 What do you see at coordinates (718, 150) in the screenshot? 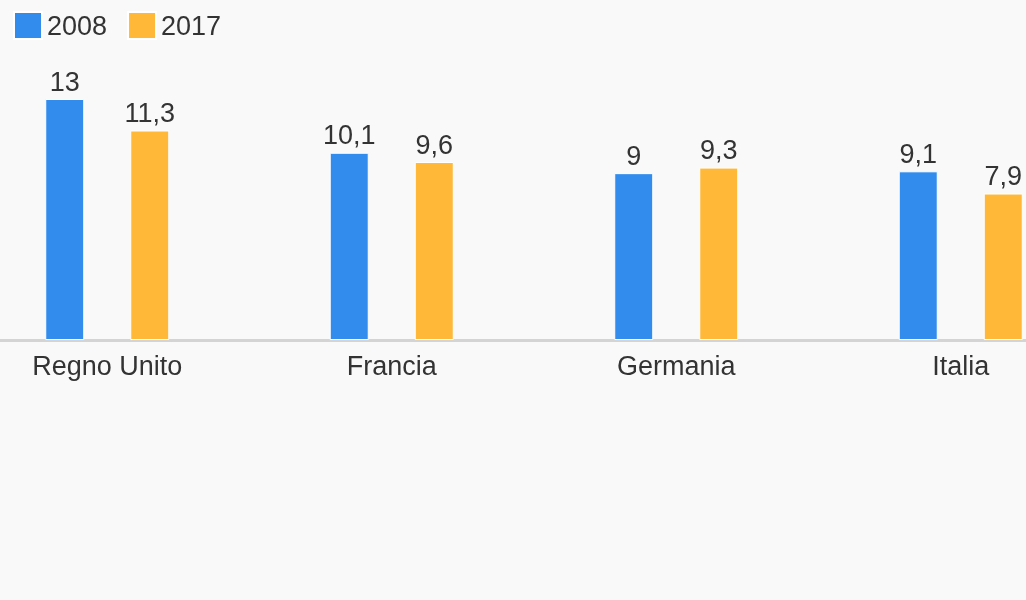
I see `data-label: 9,3` at bounding box center [718, 150].